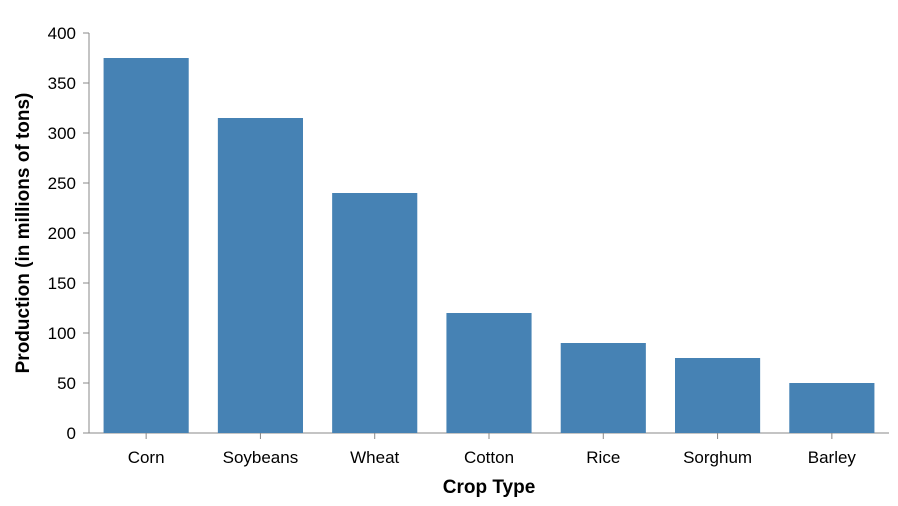 The image size is (898, 506). I want to click on x-tick-label: Sorghum, so click(717, 457).